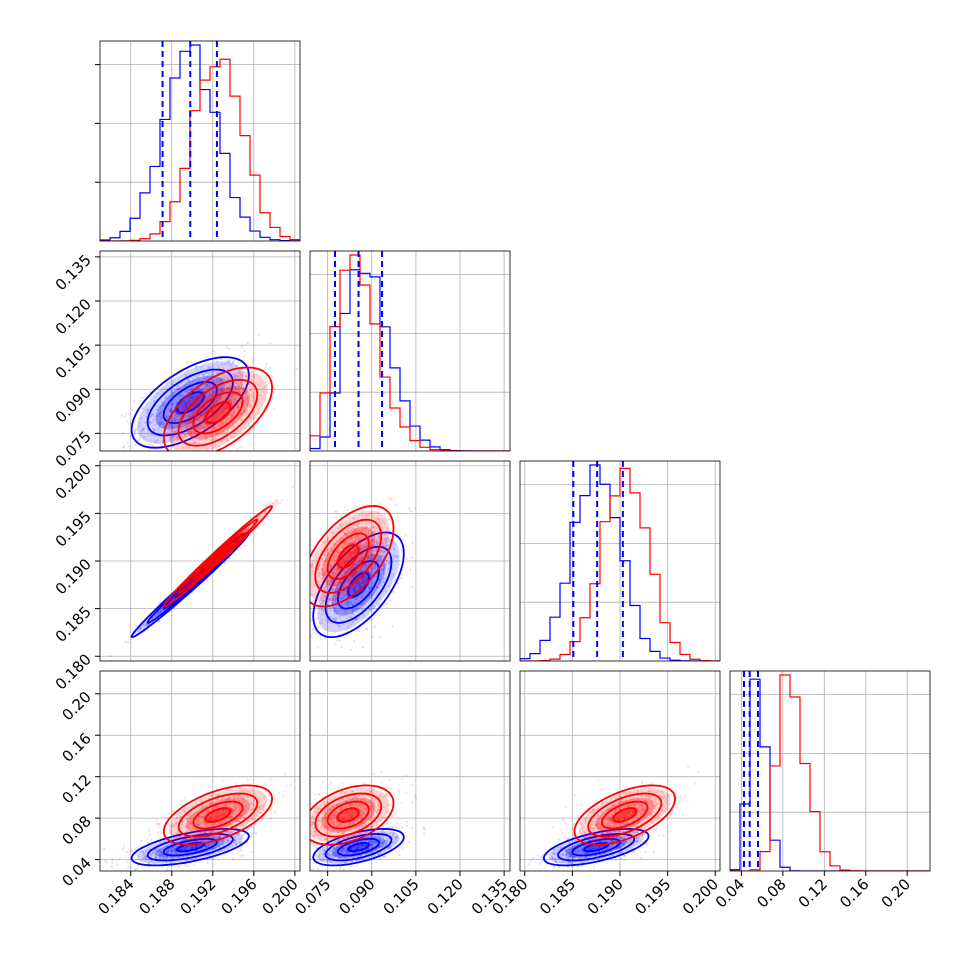 The image size is (970, 970). What do you see at coordinates (73, 624) in the screenshot?
I see `y-tick-label: 0.185` at bounding box center [73, 624].